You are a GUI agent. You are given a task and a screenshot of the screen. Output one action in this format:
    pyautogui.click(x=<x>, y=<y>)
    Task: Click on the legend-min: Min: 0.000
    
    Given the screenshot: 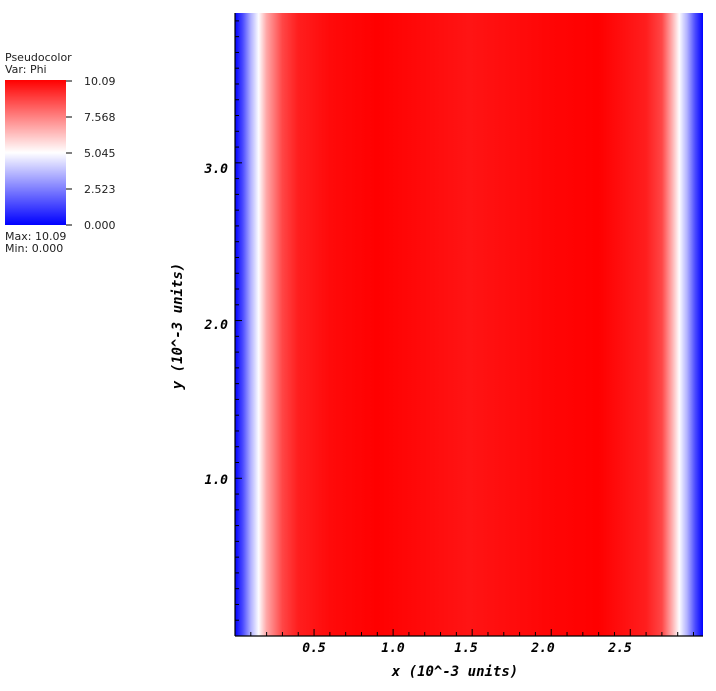 What is the action you would take?
    pyautogui.click(x=34, y=248)
    